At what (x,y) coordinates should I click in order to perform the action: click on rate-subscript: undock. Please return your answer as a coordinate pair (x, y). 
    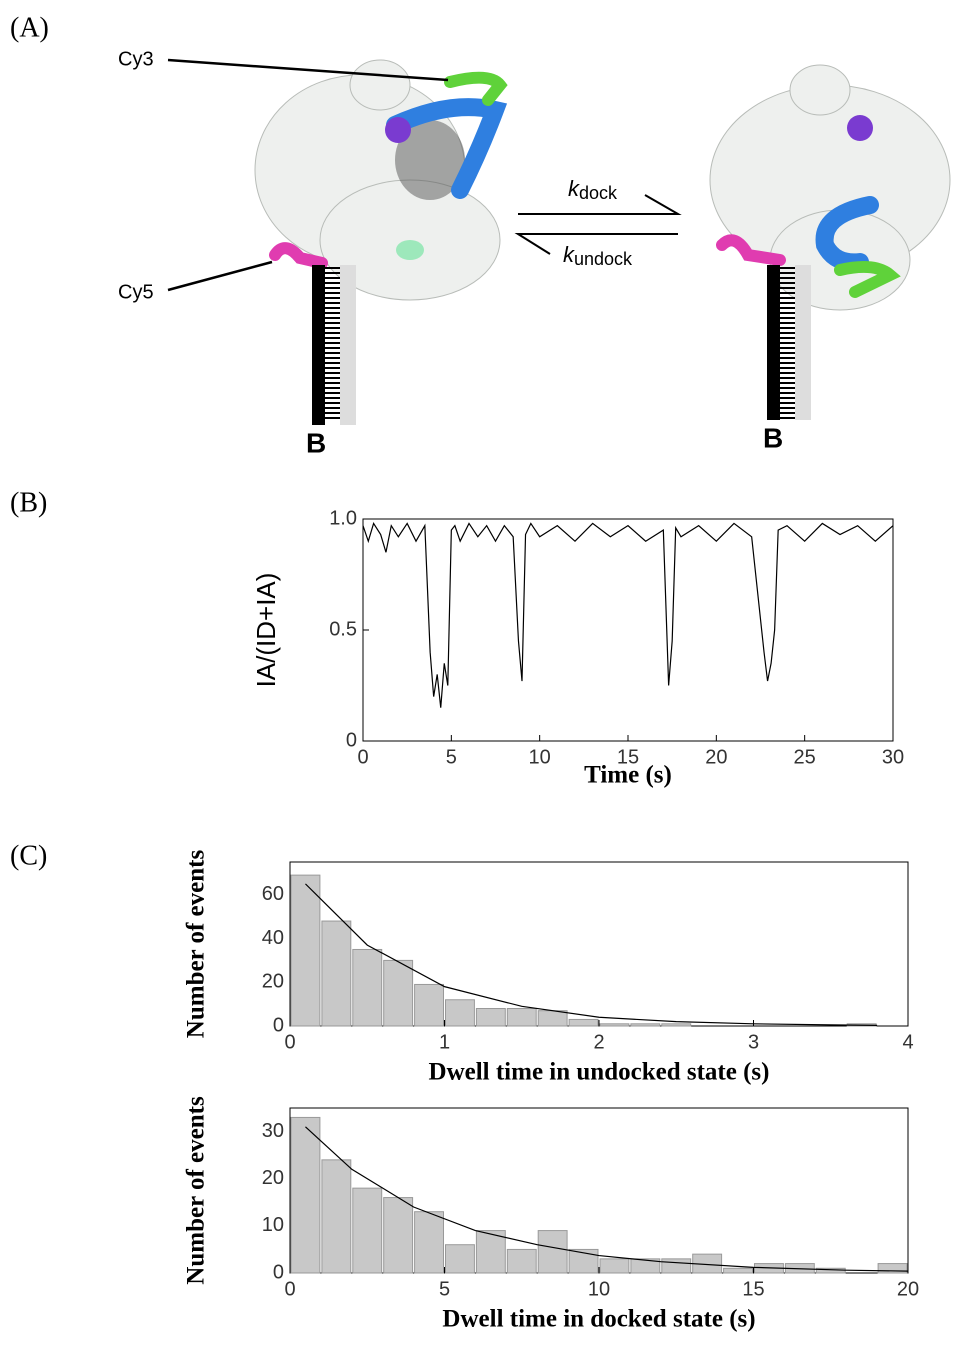
    Looking at the image, I should click on (603, 259).